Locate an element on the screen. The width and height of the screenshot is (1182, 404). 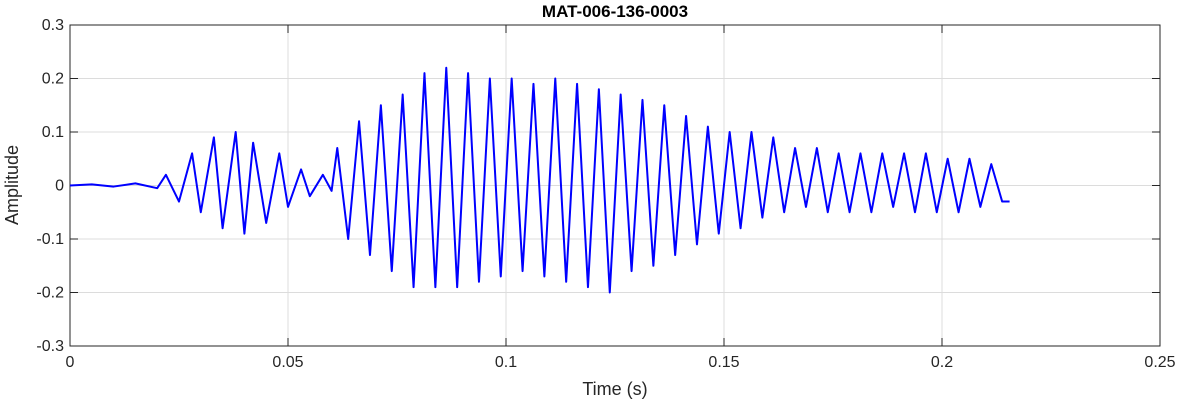
x-axis-label: Time (s) is located at coordinates (614, 389).